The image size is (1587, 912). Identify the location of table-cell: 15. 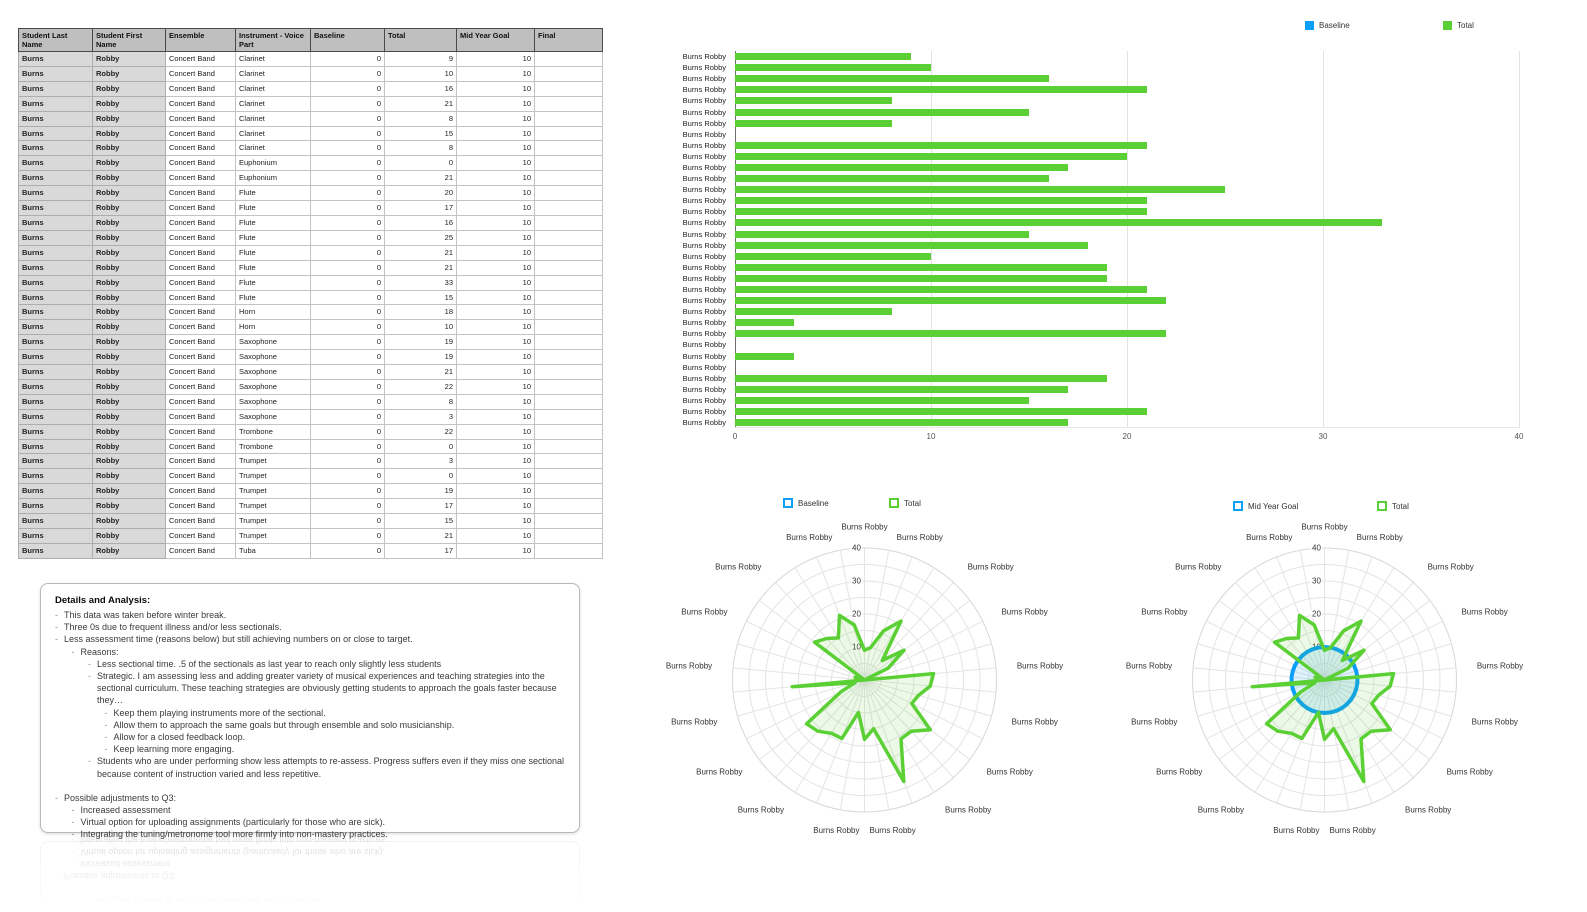
(420, 297).